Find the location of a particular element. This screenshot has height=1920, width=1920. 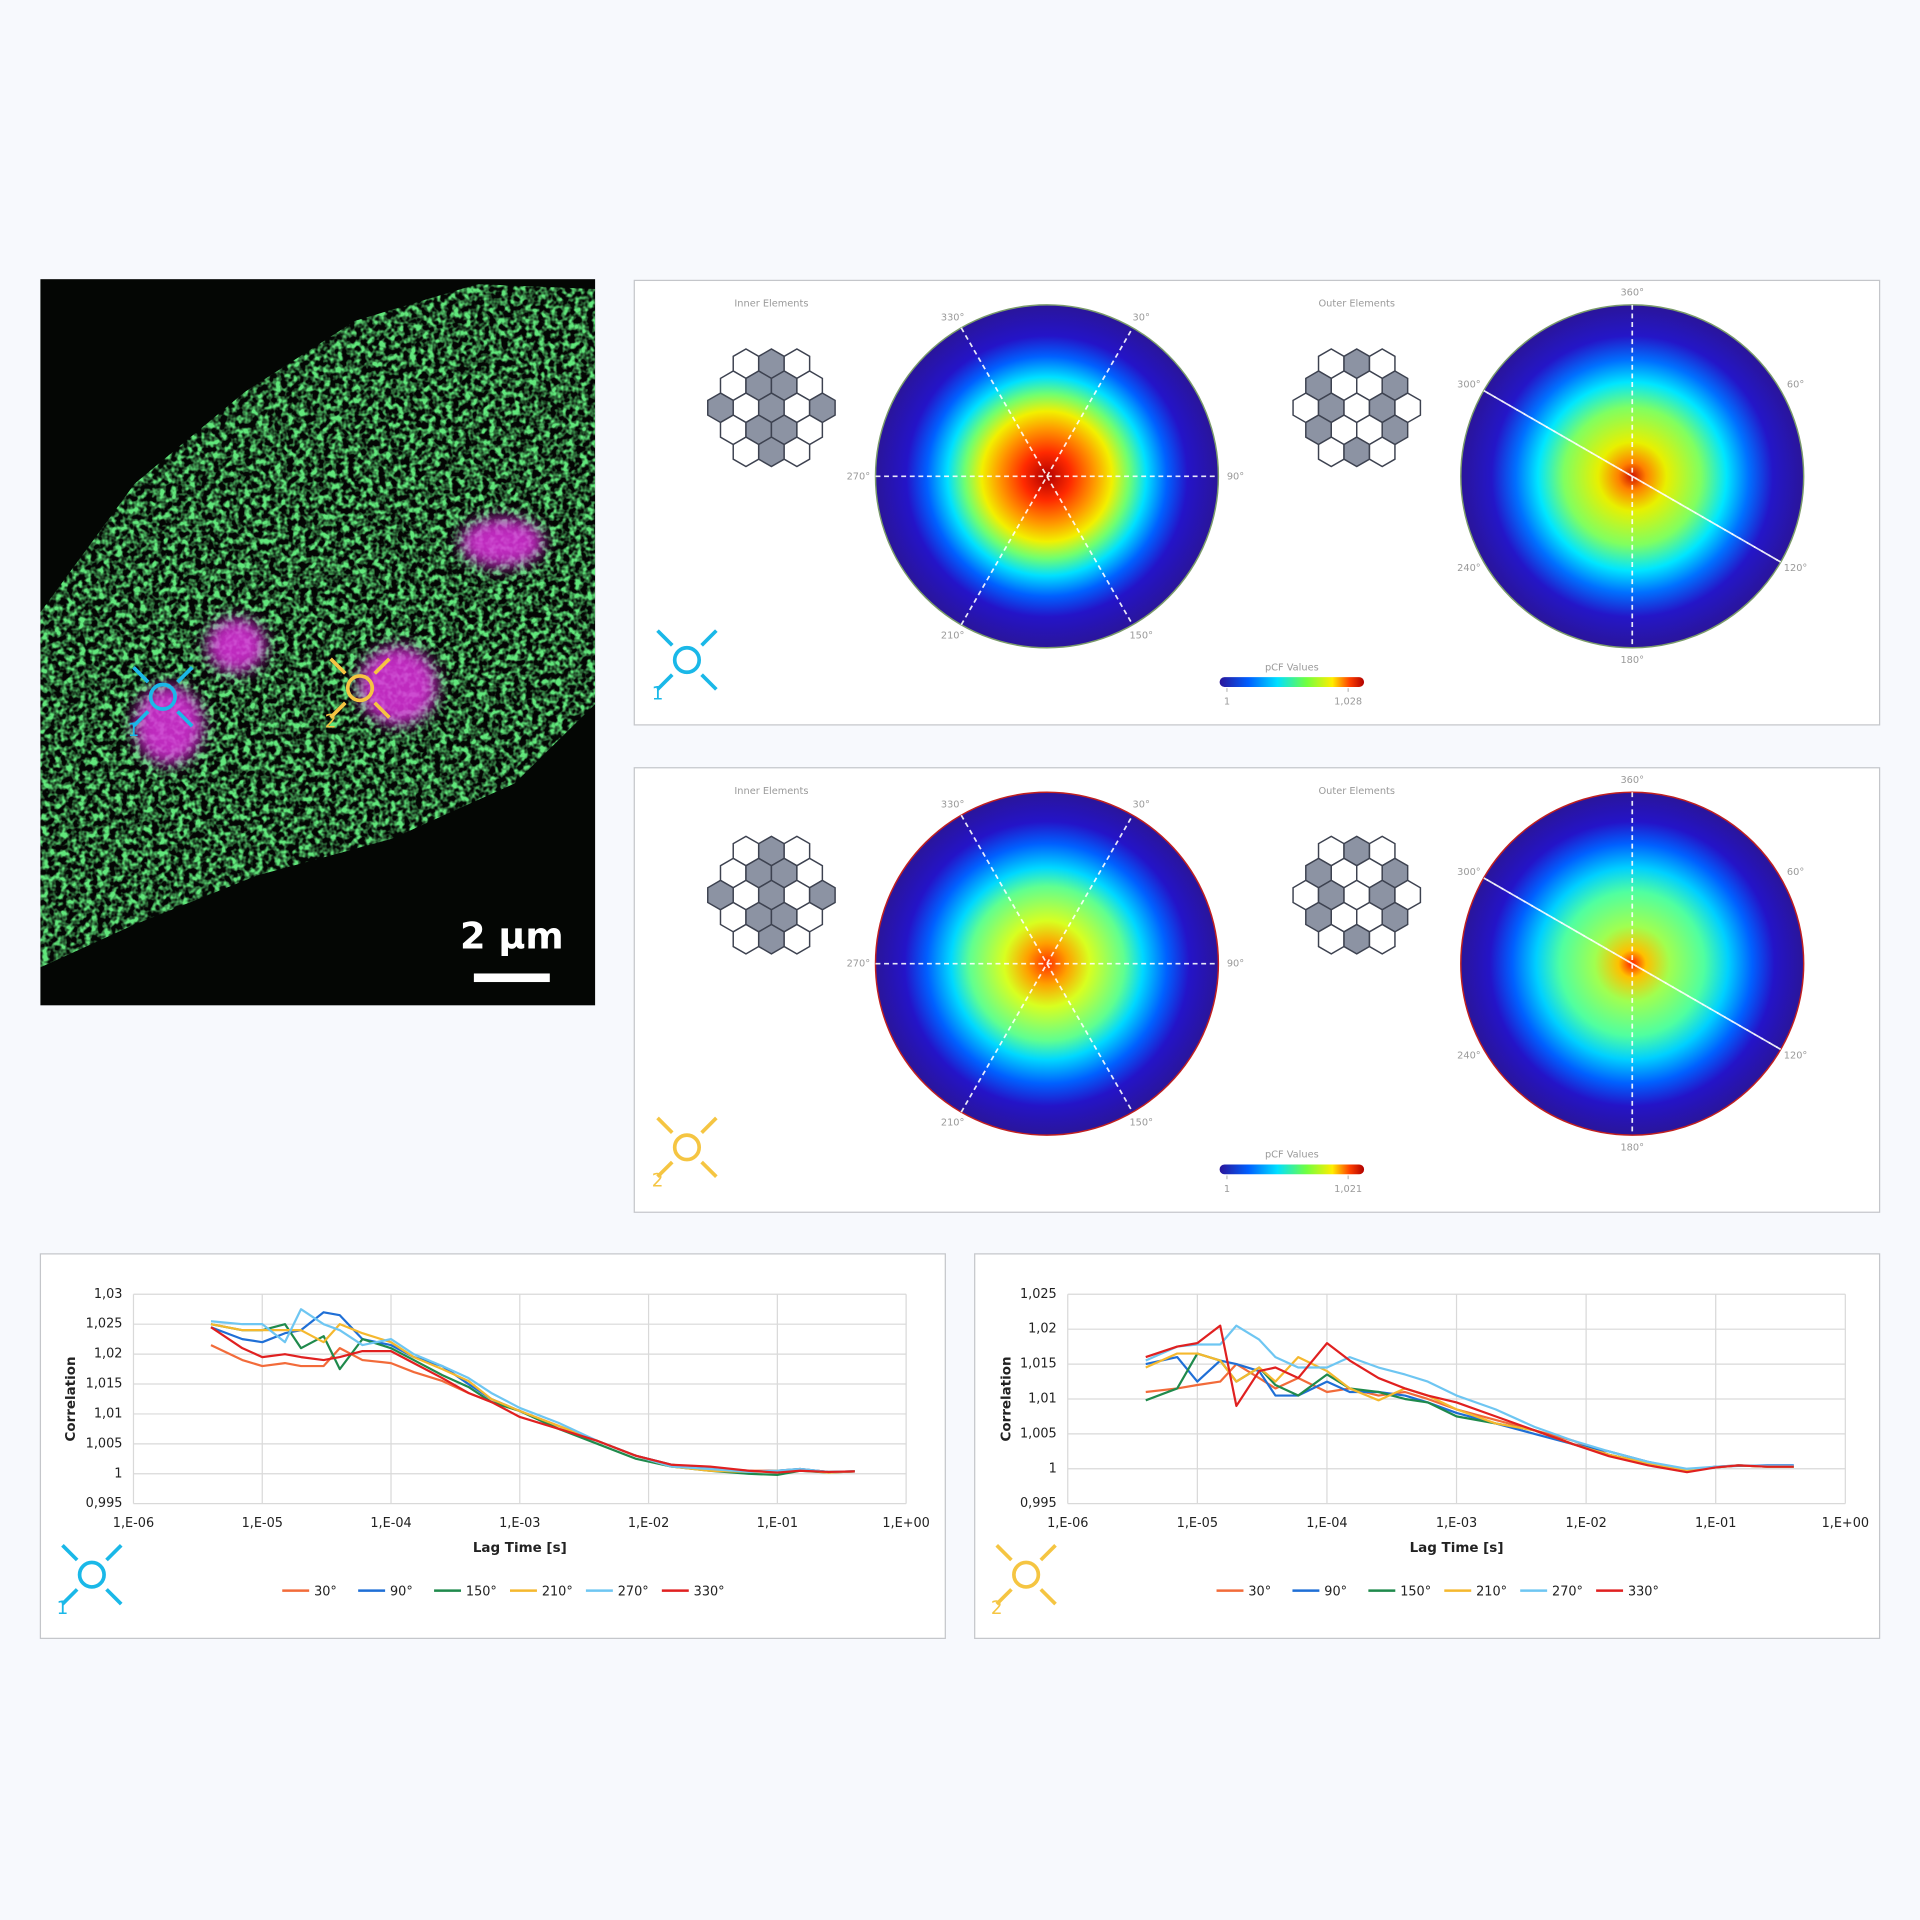

angle-label: 150° is located at coordinates (1141, 635).